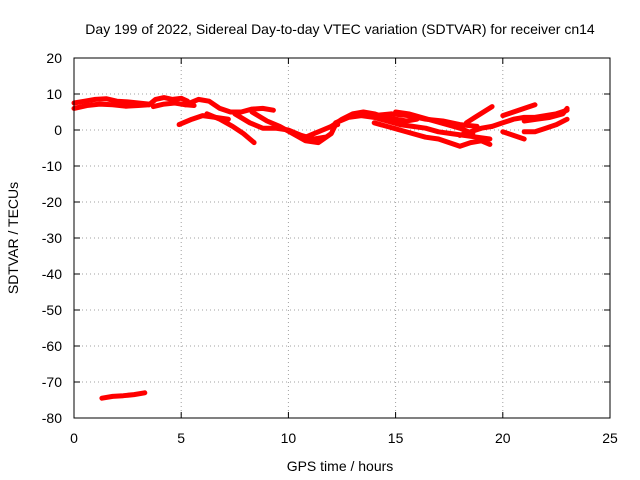 Image resolution: width=640 pixels, height=480 pixels. What do you see at coordinates (52, 166) in the screenshot?
I see `y-tick-label: -10` at bounding box center [52, 166].